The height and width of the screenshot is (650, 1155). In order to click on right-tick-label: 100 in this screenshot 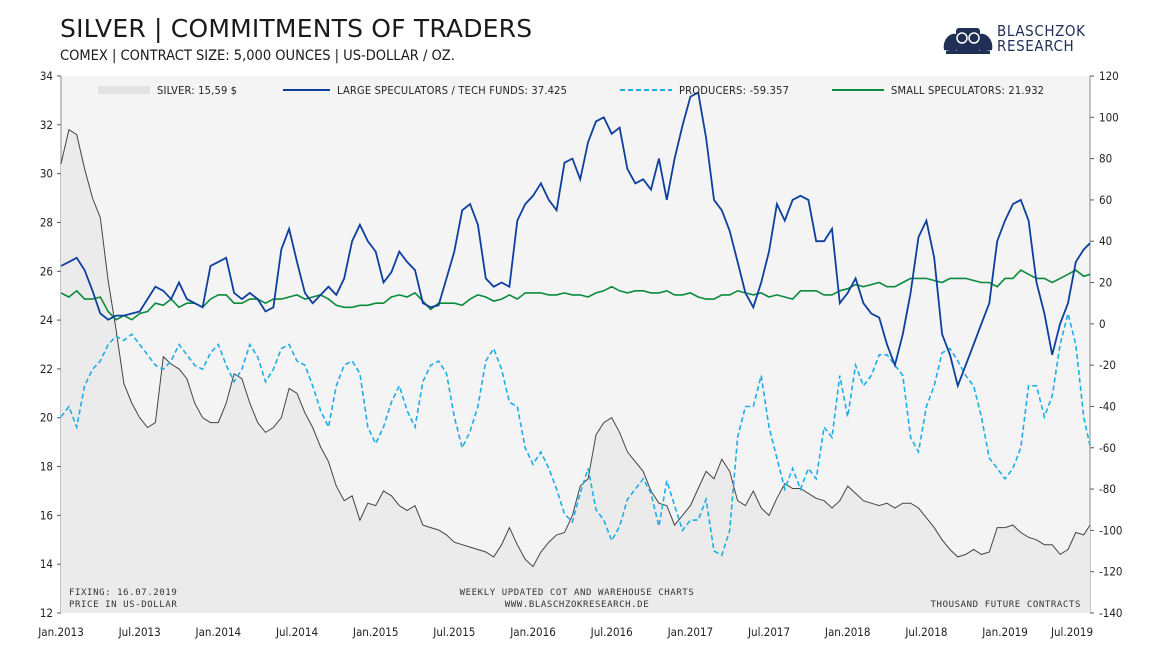, I will do `click(1109, 117)`.